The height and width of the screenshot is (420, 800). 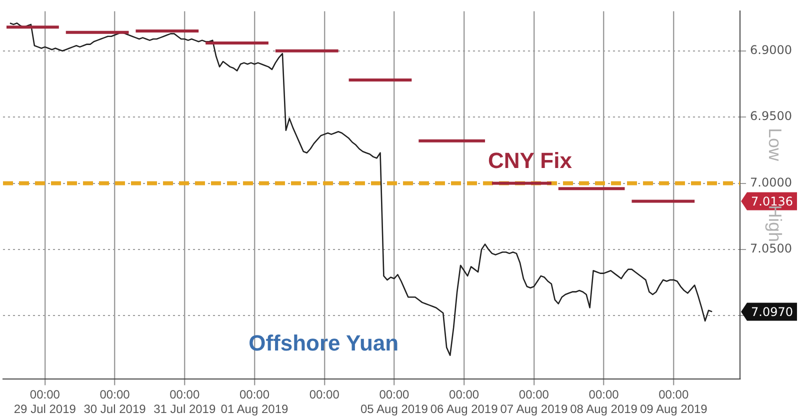 I want to click on text: High, so click(x=775, y=223).